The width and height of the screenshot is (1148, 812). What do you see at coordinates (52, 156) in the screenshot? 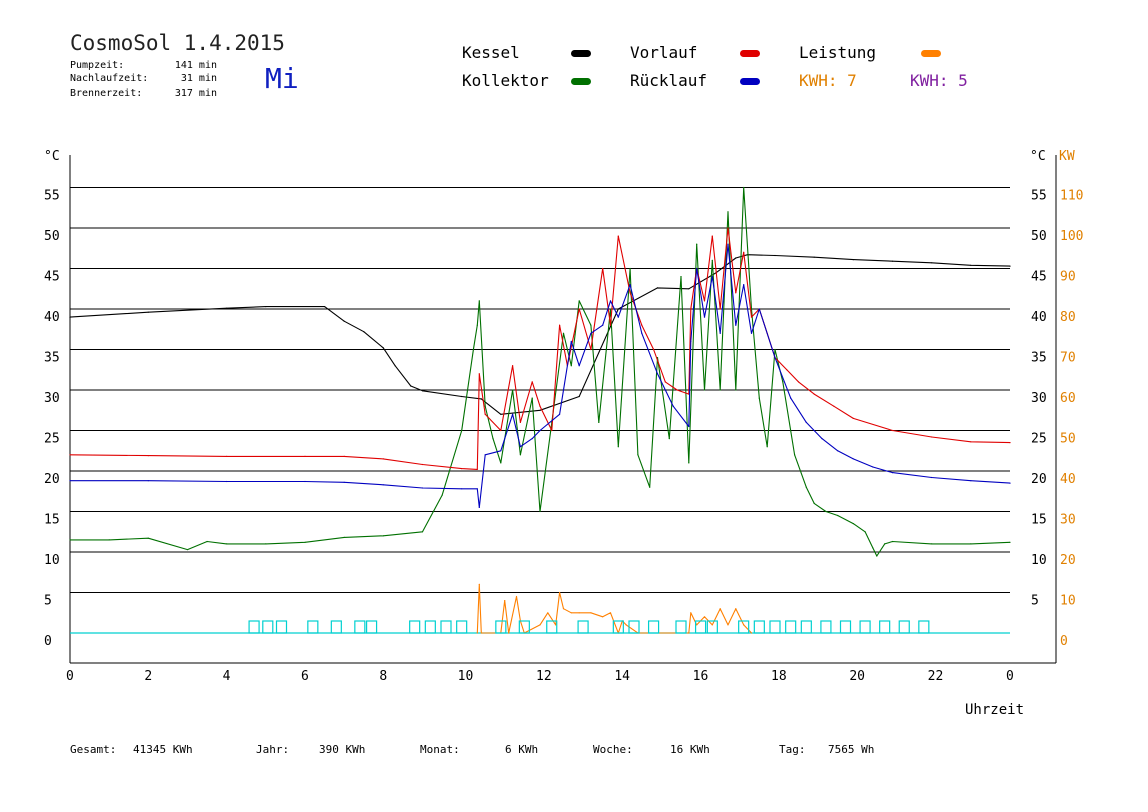
I see `left-axis-unit: °C` at bounding box center [52, 156].